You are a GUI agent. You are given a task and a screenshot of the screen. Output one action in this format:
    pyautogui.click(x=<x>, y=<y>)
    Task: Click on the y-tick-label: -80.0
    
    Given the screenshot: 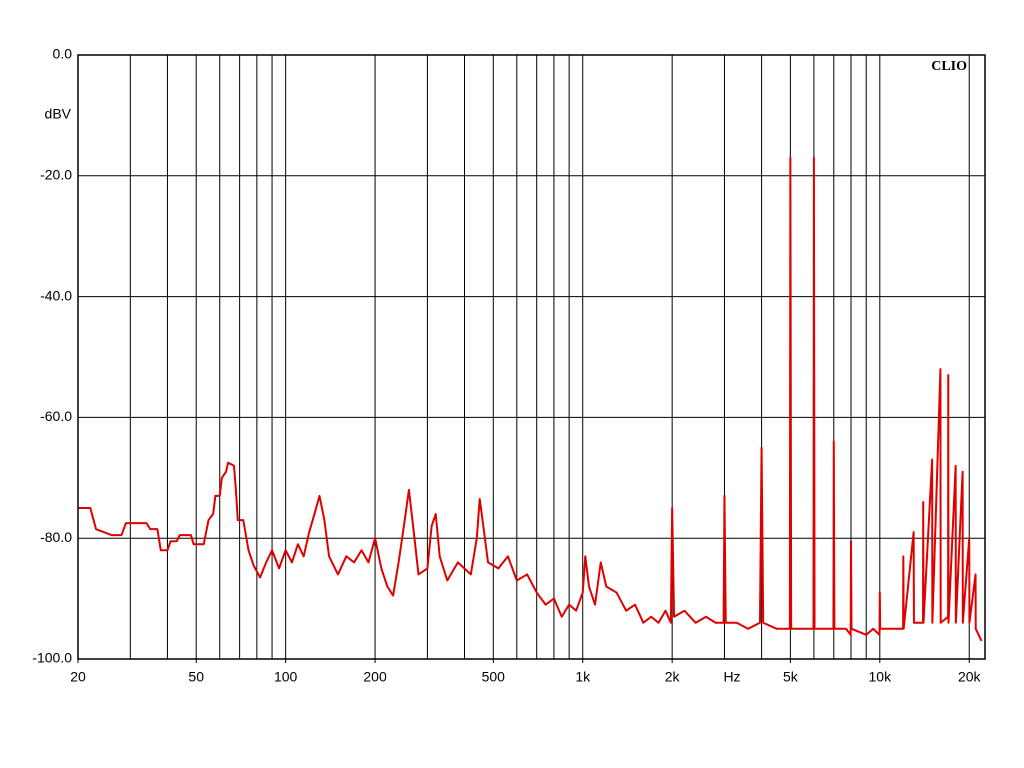 What is the action you would take?
    pyautogui.click(x=56, y=537)
    